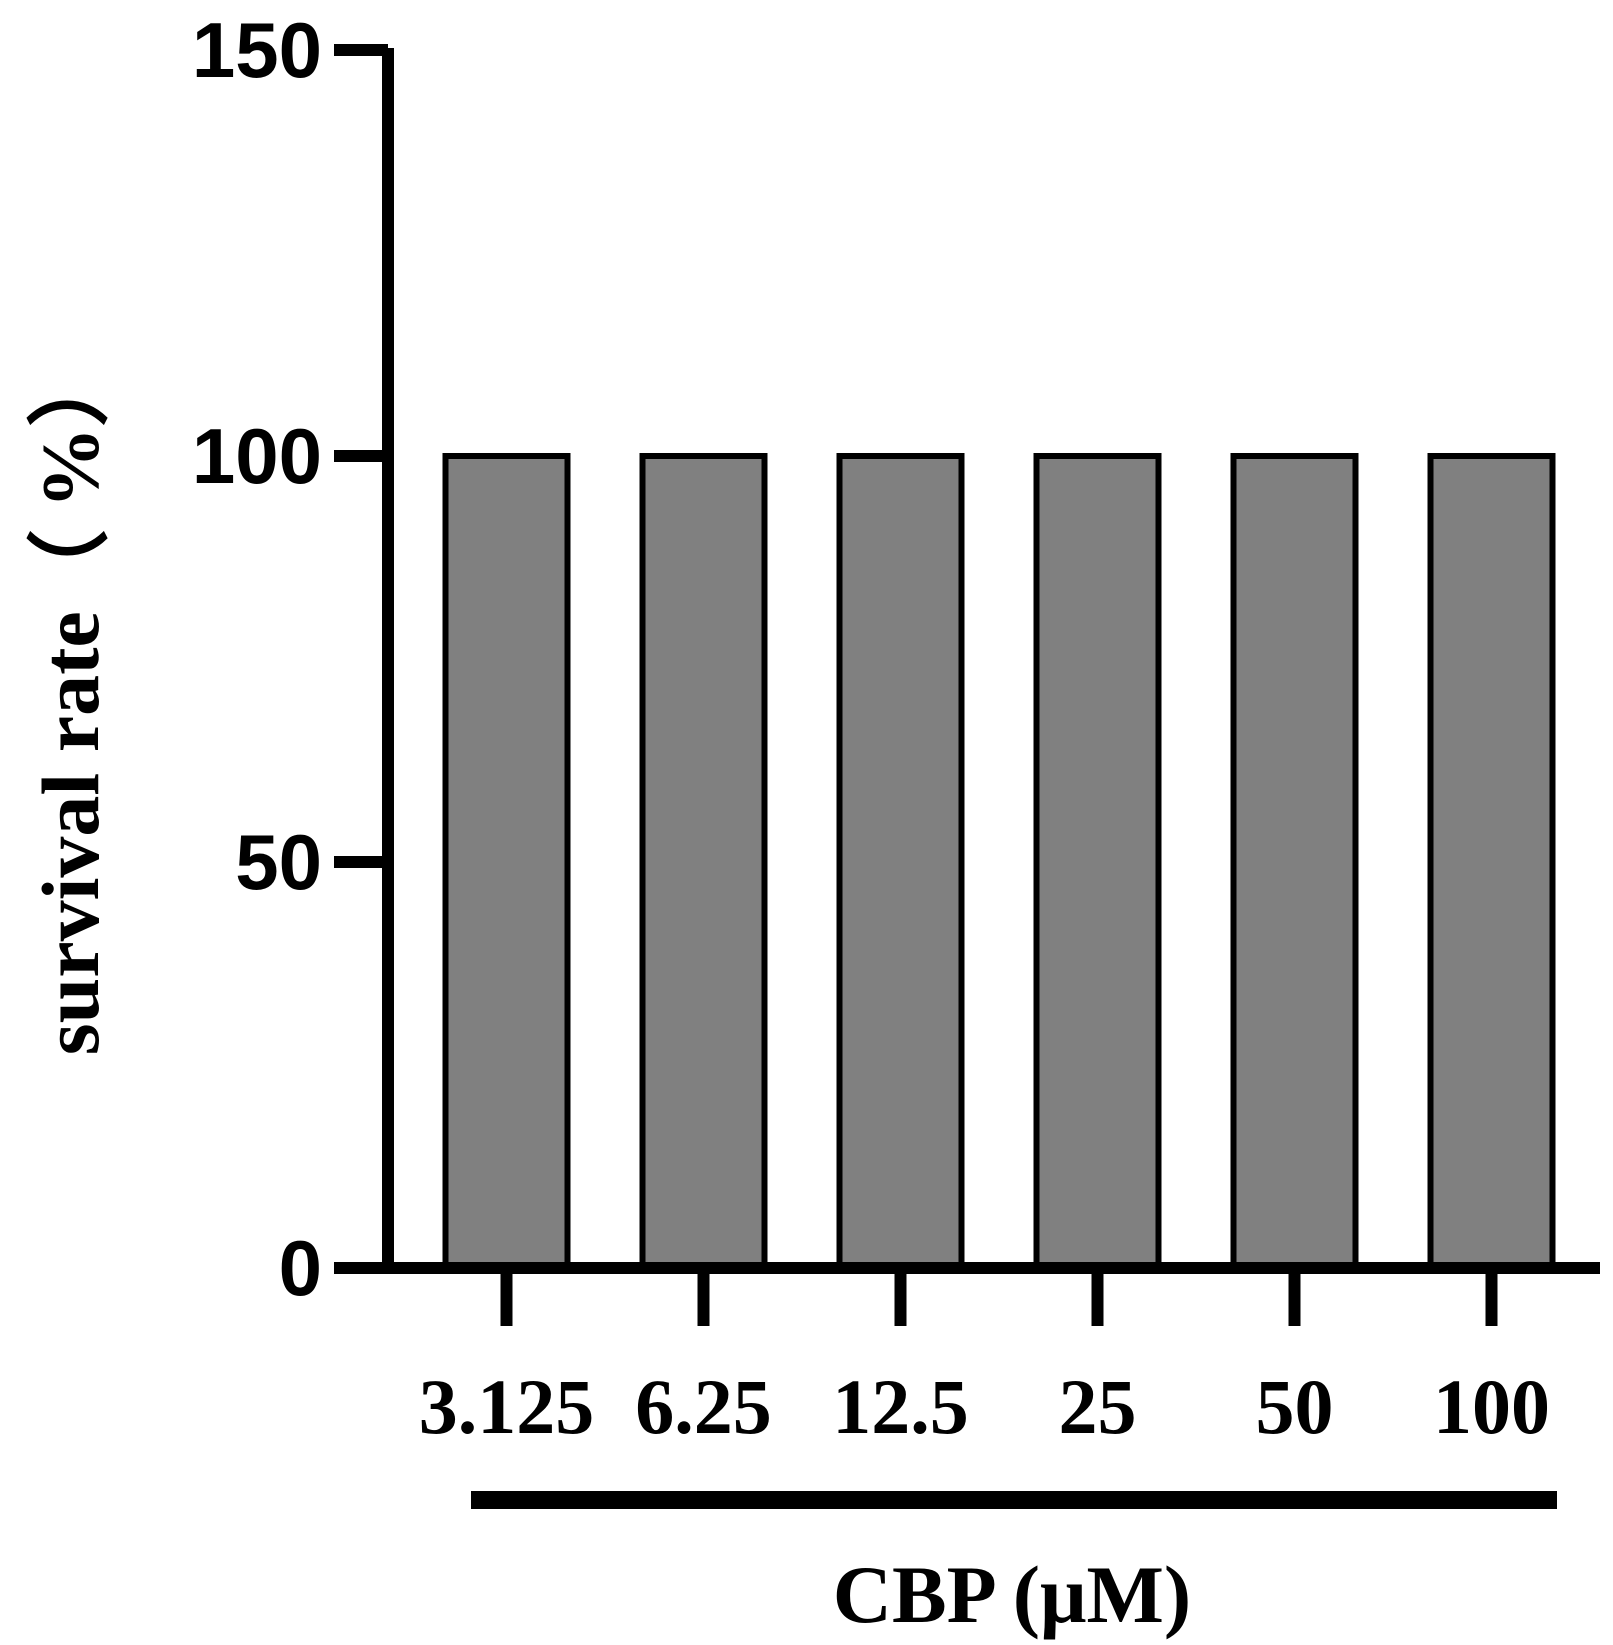  Describe the element at coordinates (703, 1406) in the screenshot. I see `x-tick-label-6.25: 6.25` at that location.